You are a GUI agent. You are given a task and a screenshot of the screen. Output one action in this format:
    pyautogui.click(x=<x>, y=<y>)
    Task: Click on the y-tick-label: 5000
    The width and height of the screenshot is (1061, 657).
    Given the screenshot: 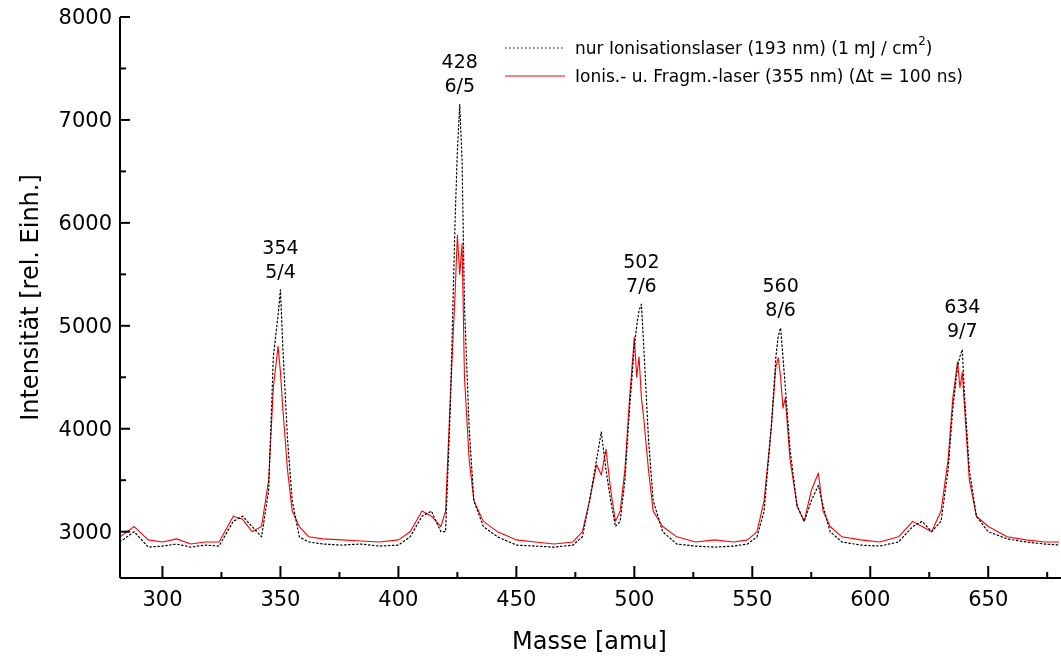 What is the action you would take?
    pyautogui.click(x=85, y=325)
    